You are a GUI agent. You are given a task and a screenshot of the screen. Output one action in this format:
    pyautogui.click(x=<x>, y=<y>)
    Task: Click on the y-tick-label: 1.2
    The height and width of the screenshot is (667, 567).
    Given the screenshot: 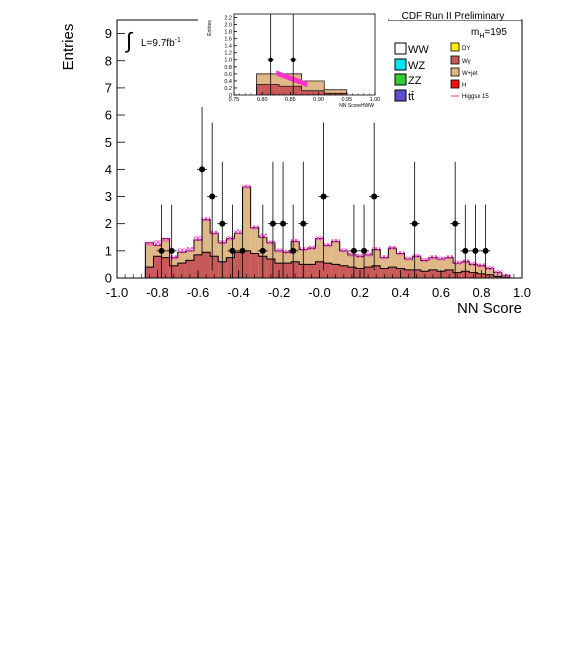 What is the action you would take?
    pyautogui.click(x=228, y=54)
    